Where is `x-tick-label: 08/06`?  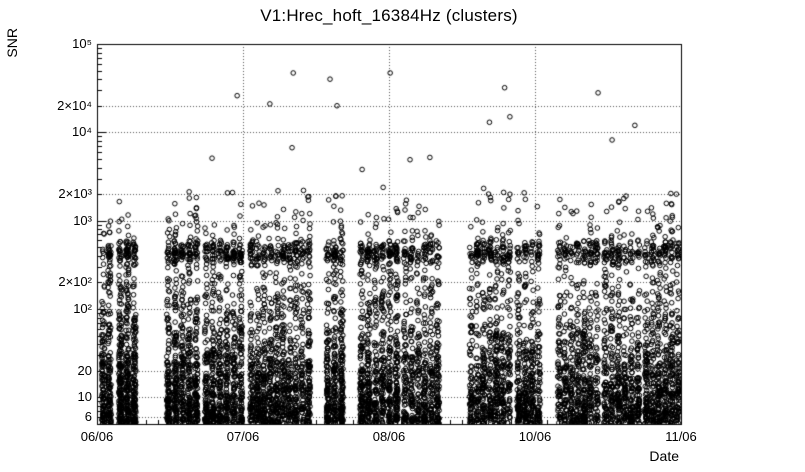 x-tick-label: 08/06 is located at coordinates (389, 436).